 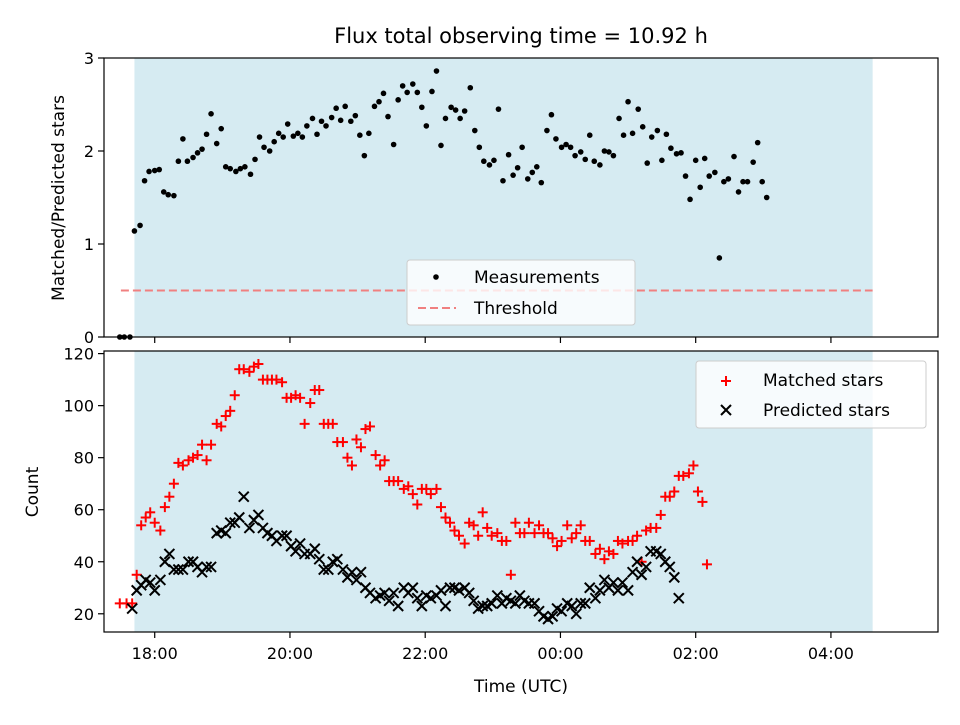 I want to click on x-tick-label: 02:00, so click(x=696, y=653).